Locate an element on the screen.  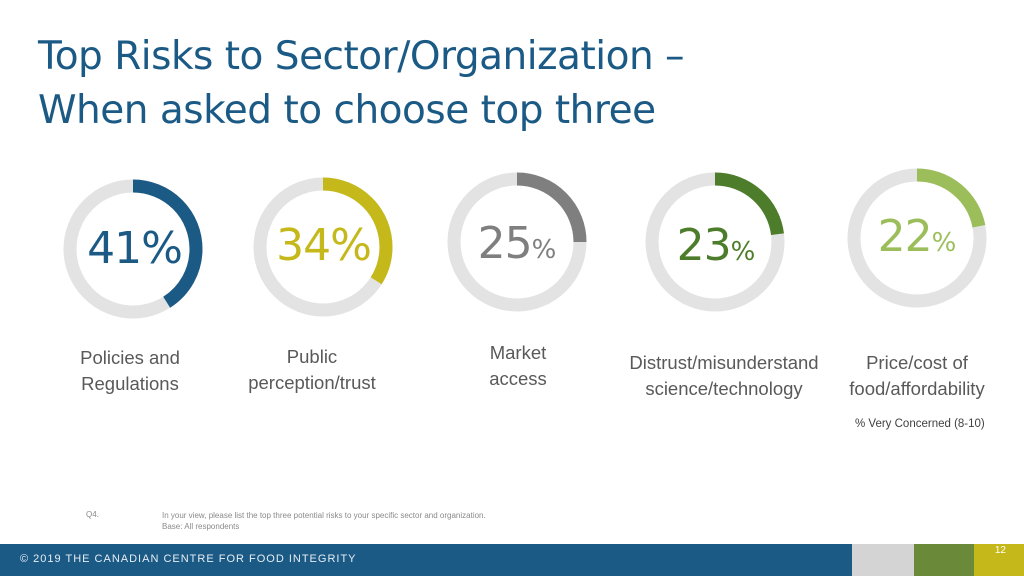
footnote-question-id: Q4. is located at coordinates (92, 514).